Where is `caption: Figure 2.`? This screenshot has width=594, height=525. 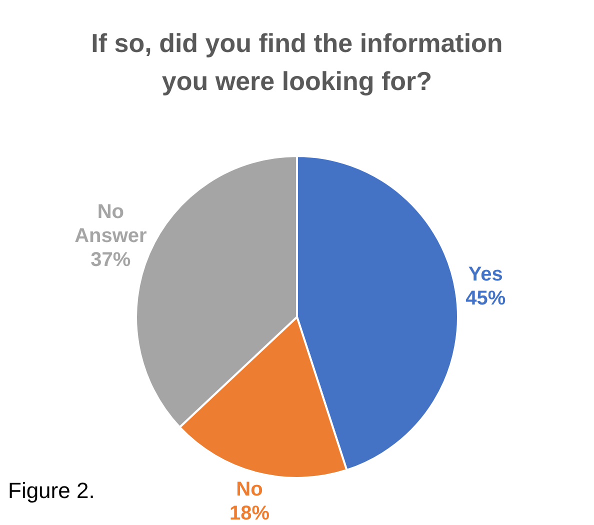
caption: Figure 2. is located at coordinates (51, 491).